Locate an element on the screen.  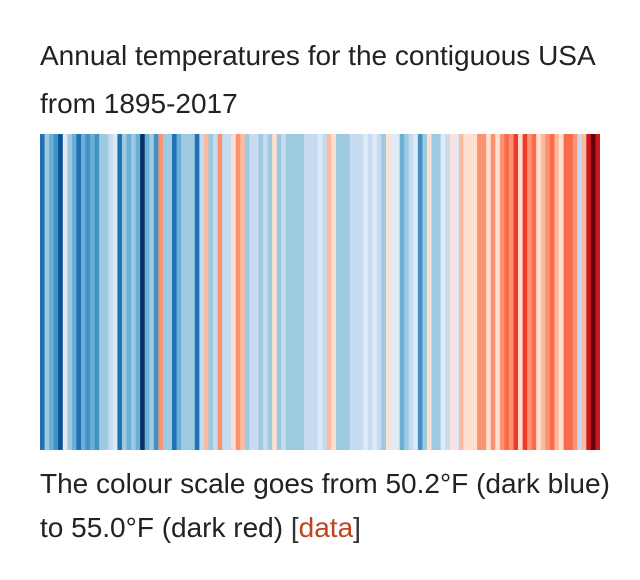
stripe-1977 is located at coordinates (416, 292).